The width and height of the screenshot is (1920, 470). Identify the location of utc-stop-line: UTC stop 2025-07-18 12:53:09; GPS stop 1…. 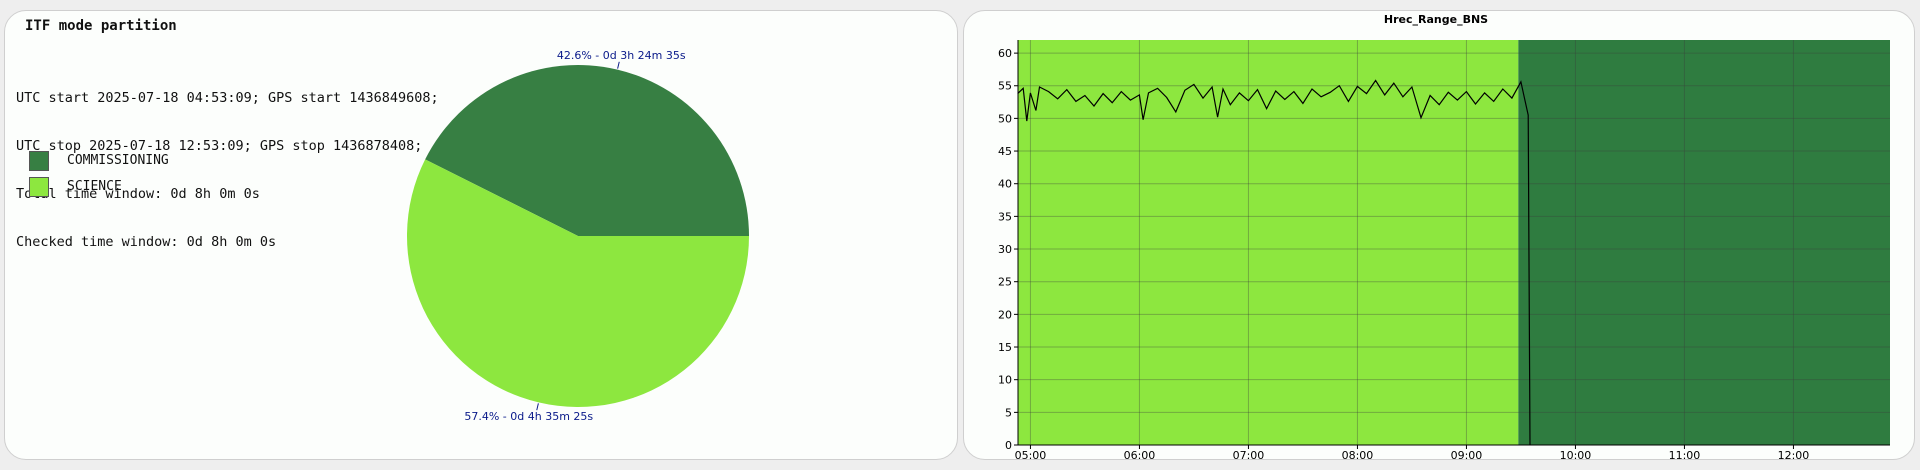
(219, 146).